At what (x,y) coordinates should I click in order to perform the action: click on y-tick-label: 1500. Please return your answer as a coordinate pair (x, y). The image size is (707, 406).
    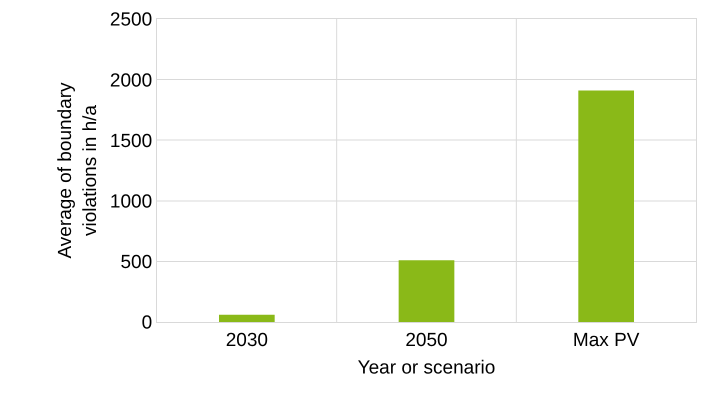
    Looking at the image, I should click on (131, 141).